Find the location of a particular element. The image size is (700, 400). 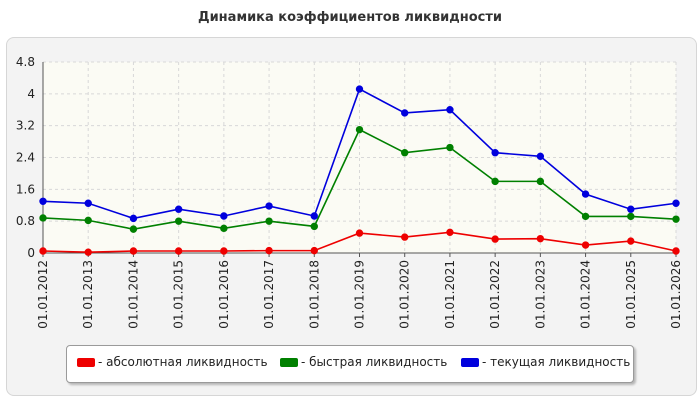

x-tick-label: 01.01.2015 is located at coordinates (179, 294).